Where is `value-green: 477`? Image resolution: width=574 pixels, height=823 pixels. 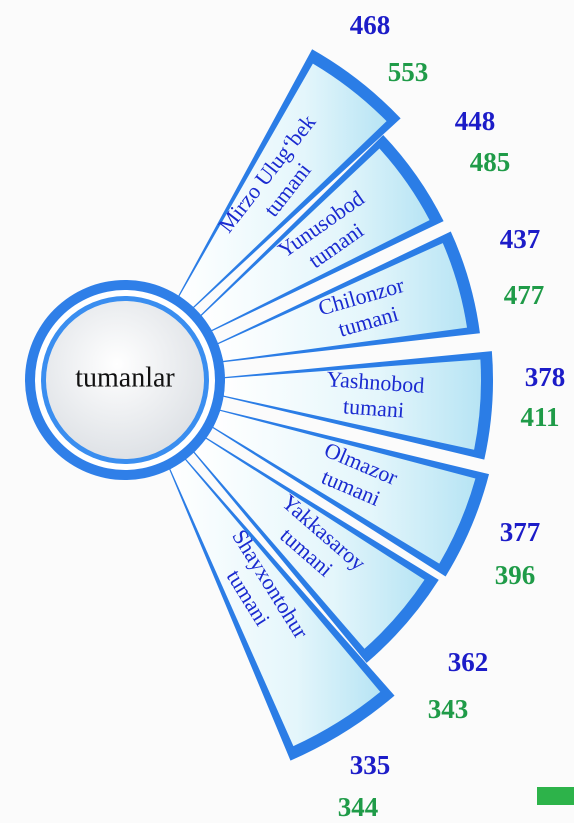 value-green: 477 is located at coordinates (524, 295).